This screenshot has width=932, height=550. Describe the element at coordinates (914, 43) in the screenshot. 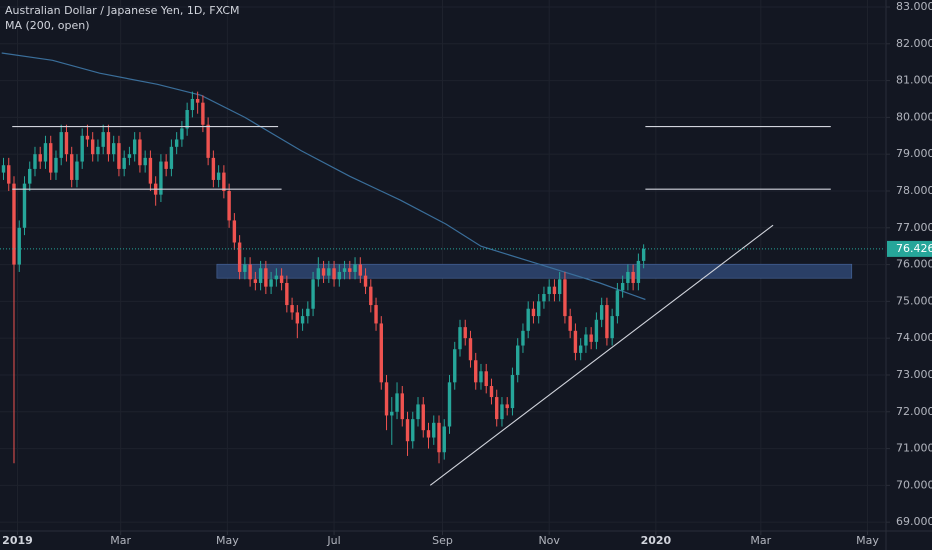

I see `y-tick-label: 82.000` at that location.